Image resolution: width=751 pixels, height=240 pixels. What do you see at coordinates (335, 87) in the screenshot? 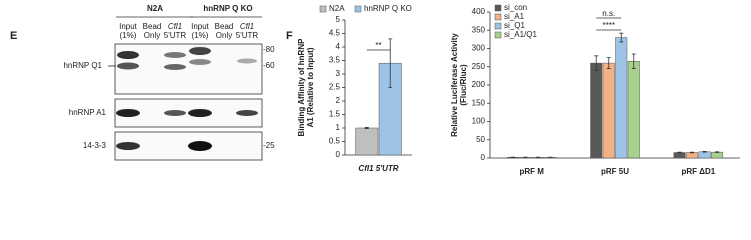
I see `y-tick-label: 2.5` at bounding box center [335, 87].